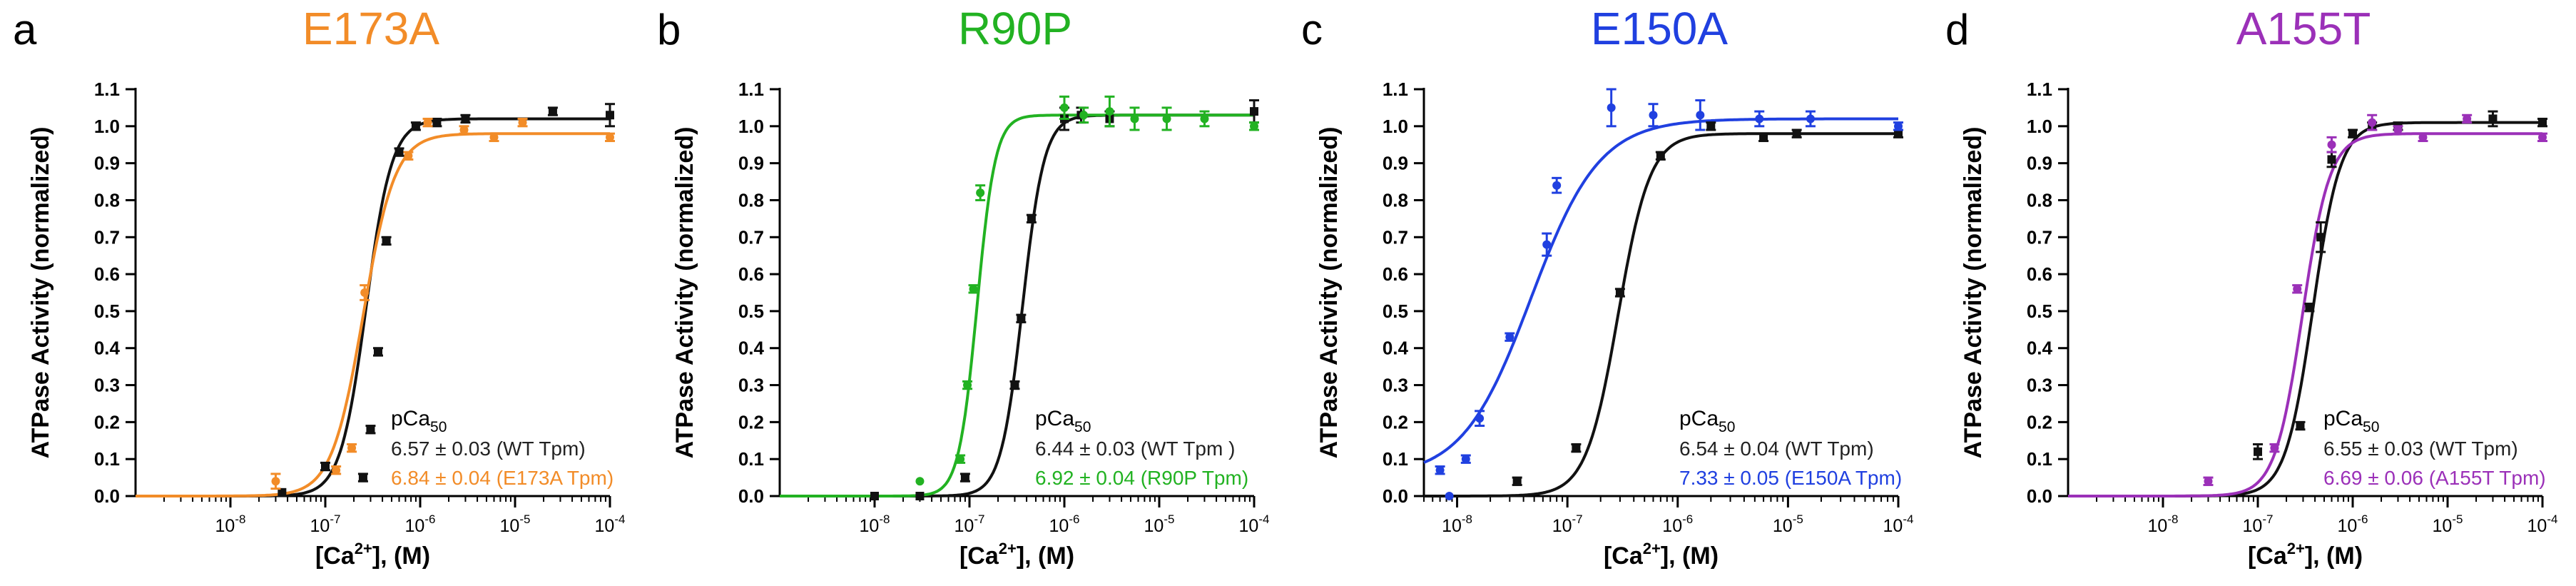 The image size is (2576, 586). I want to click on annotation-wt: 6.55 ± 0.03 (WT Tpm), so click(2420, 449).